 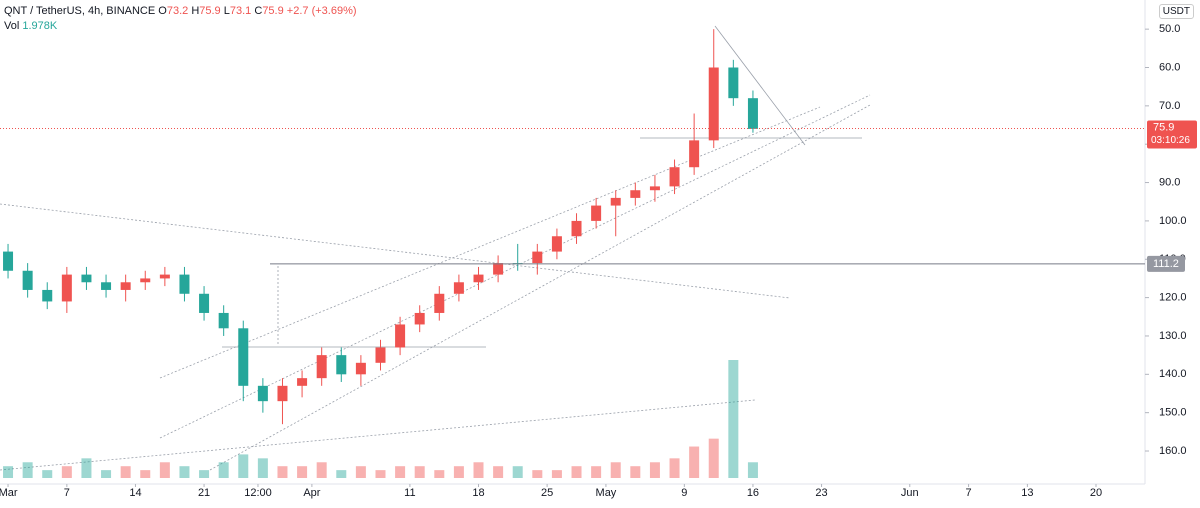 I want to click on price-label: 75.9, so click(x=1163, y=127).